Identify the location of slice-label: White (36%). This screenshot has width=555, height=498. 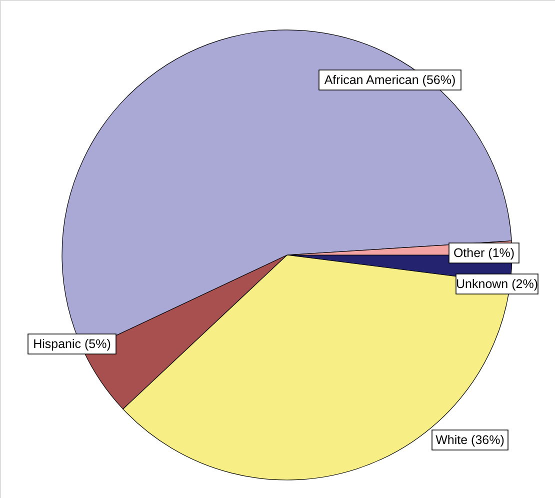
(470, 440).